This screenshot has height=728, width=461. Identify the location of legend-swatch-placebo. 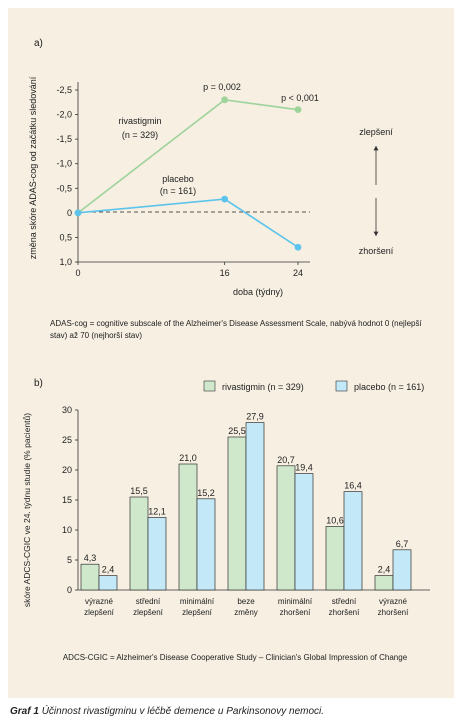
(341, 386).